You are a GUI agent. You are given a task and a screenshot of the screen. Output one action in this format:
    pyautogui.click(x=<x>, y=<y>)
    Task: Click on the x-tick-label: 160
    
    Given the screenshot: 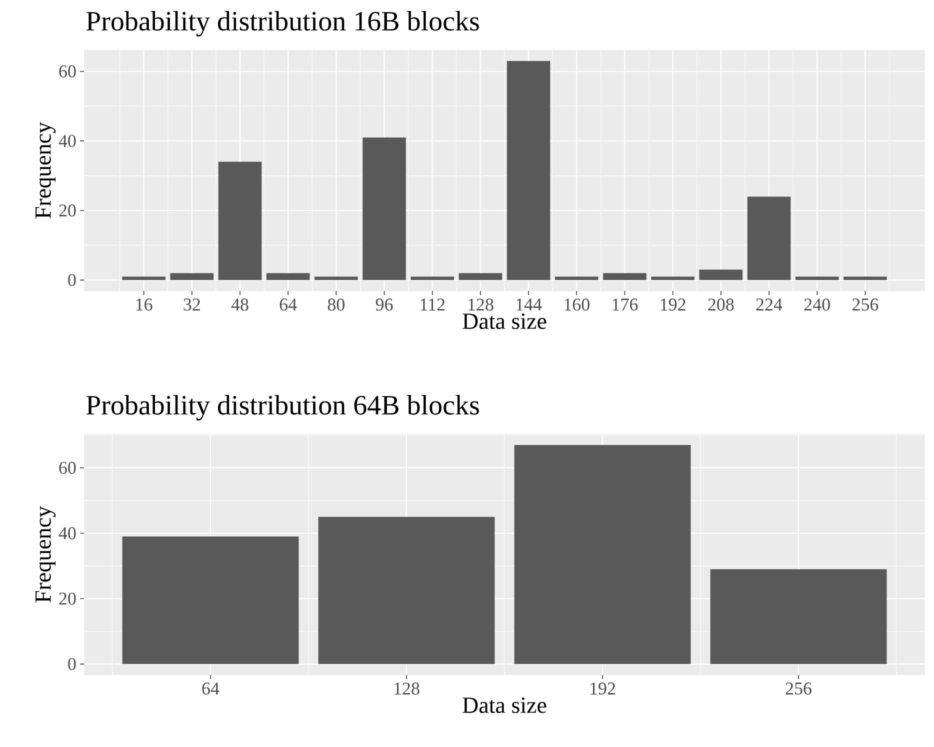 What is the action you would take?
    pyautogui.click(x=577, y=304)
    